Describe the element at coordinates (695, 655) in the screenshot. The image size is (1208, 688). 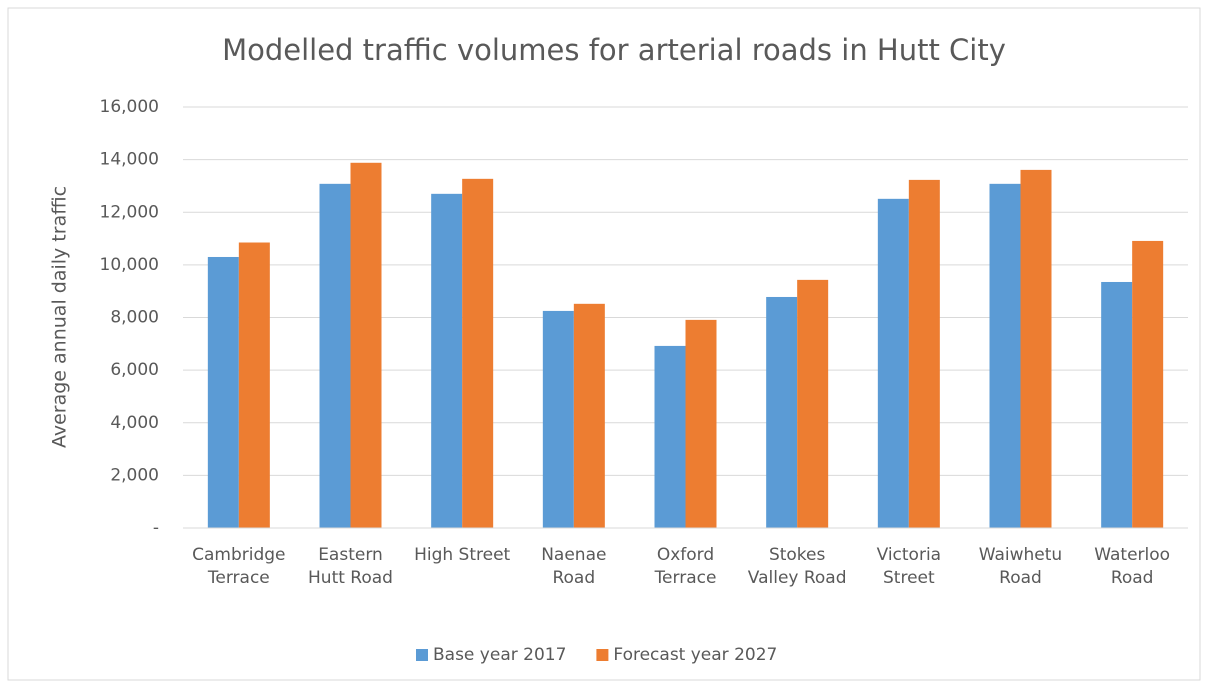
I see `legend-label: Forecast year 2027` at that location.